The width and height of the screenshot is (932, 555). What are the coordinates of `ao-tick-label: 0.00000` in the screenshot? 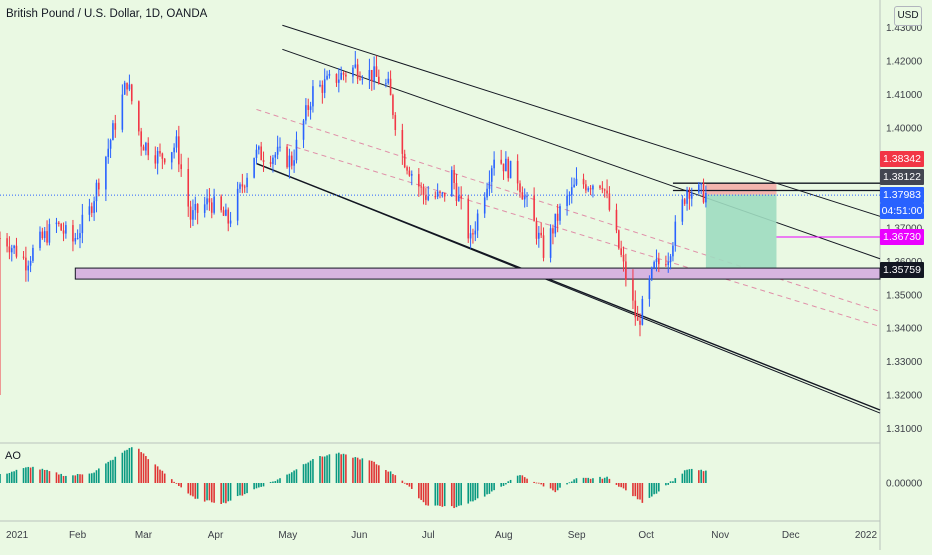 It's located at (904, 484).